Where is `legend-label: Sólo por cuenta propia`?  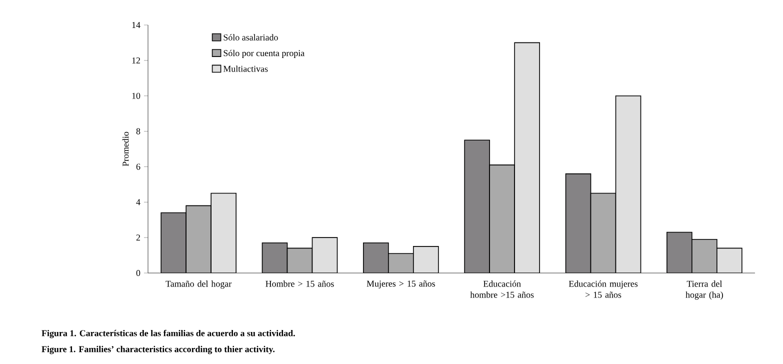
legend-label: Sólo por cuenta propia is located at coordinates (264, 54).